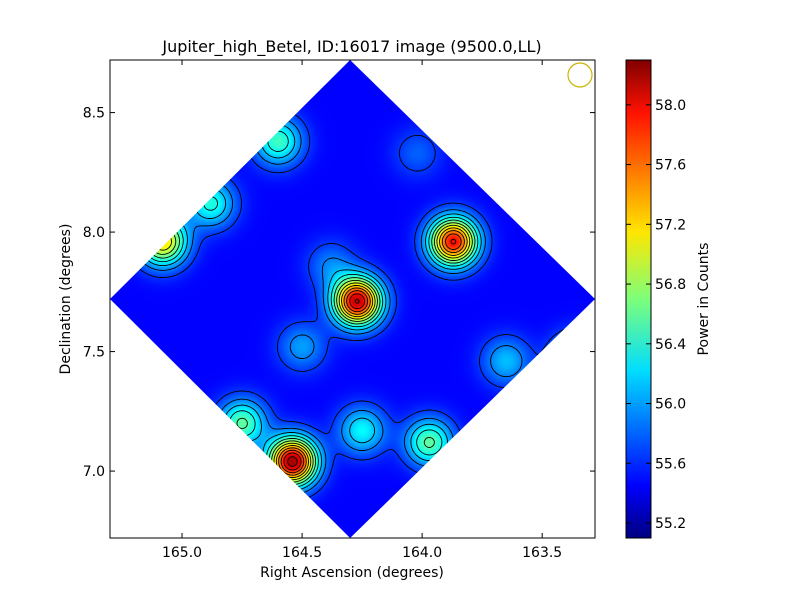 This screenshot has width=800, height=600. What do you see at coordinates (580, 75) in the screenshot?
I see `beam-marker` at bounding box center [580, 75].